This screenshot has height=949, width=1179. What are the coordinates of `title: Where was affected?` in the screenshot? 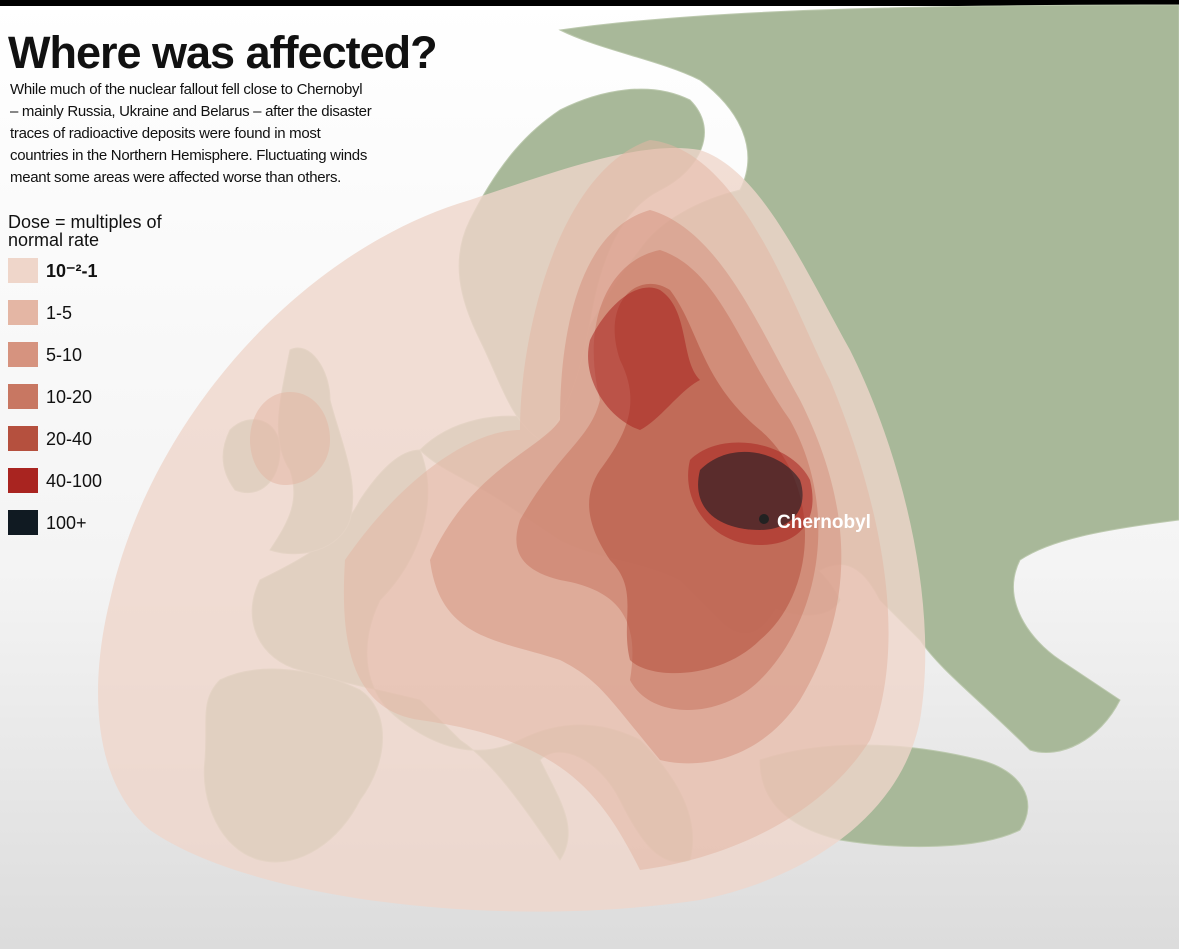 It's located at (222, 52).